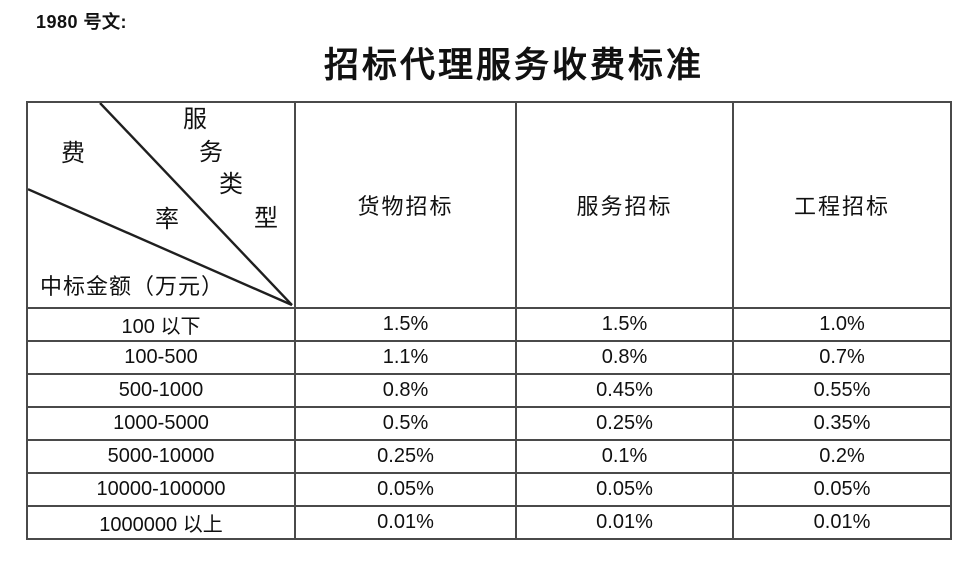 This screenshot has height=581, width=976. I want to click on service-type-label-char: 务, so click(211, 153).